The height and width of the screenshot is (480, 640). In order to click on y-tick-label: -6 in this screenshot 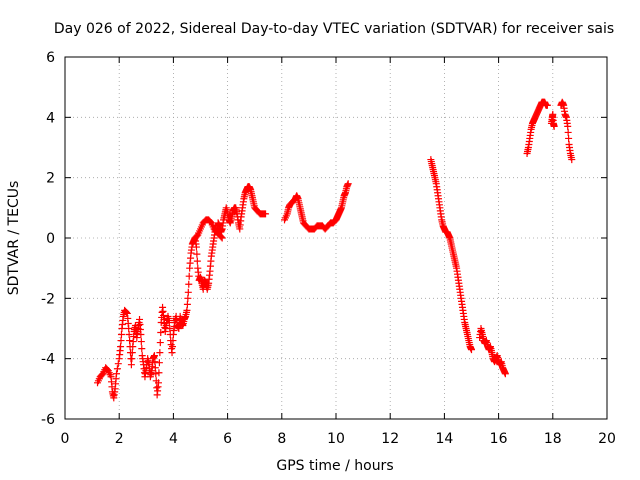, I will do `click(48, 420)`.